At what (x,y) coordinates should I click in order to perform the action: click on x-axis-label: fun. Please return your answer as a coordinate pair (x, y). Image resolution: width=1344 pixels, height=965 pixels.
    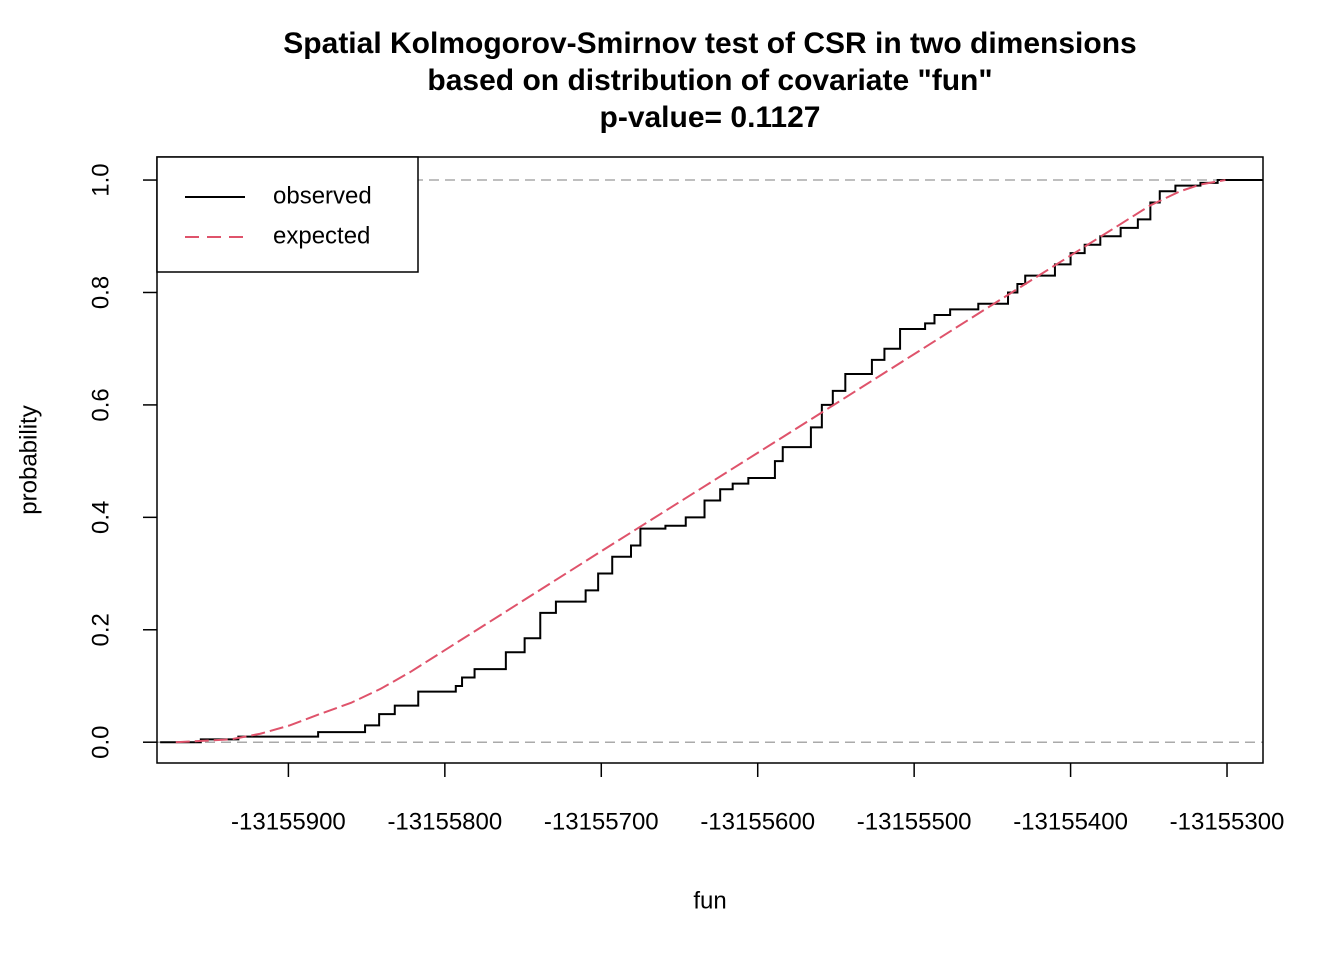
    Looking at the image, I should click on (709, 900).